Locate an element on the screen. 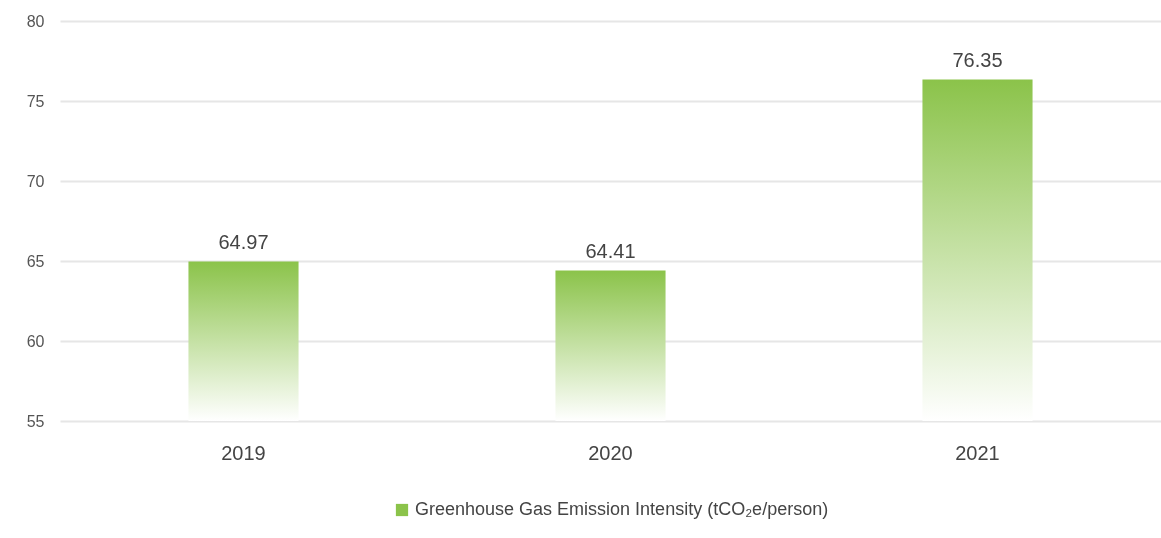 The image size is (1161, 538). y-tick-label: 75 is located at coordinates (35, 101).